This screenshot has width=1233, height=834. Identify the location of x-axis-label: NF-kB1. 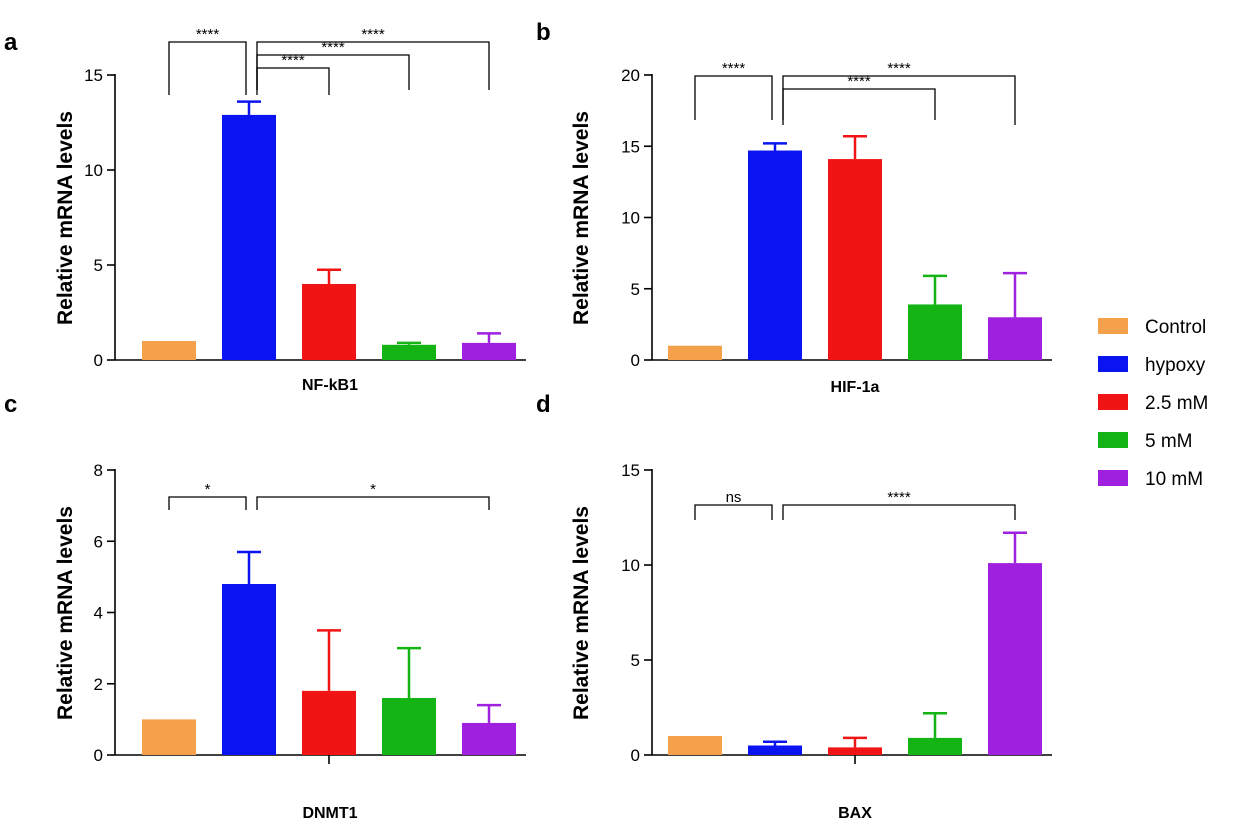
(330, 385).